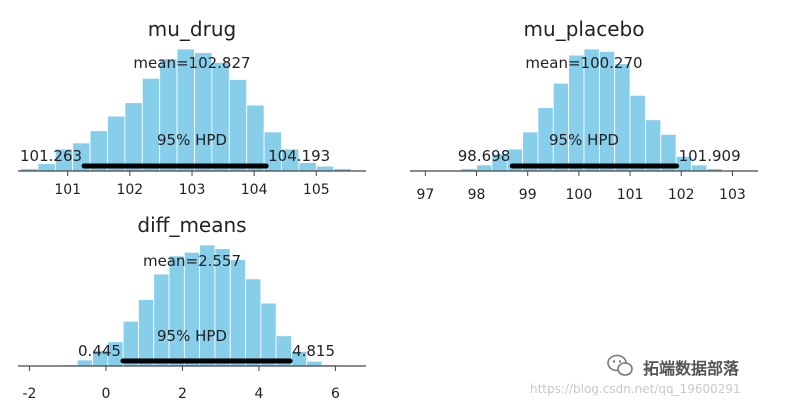 The image size is (786, 407). I want to click on hpd-high-label: 101.909, so click(710, 156).